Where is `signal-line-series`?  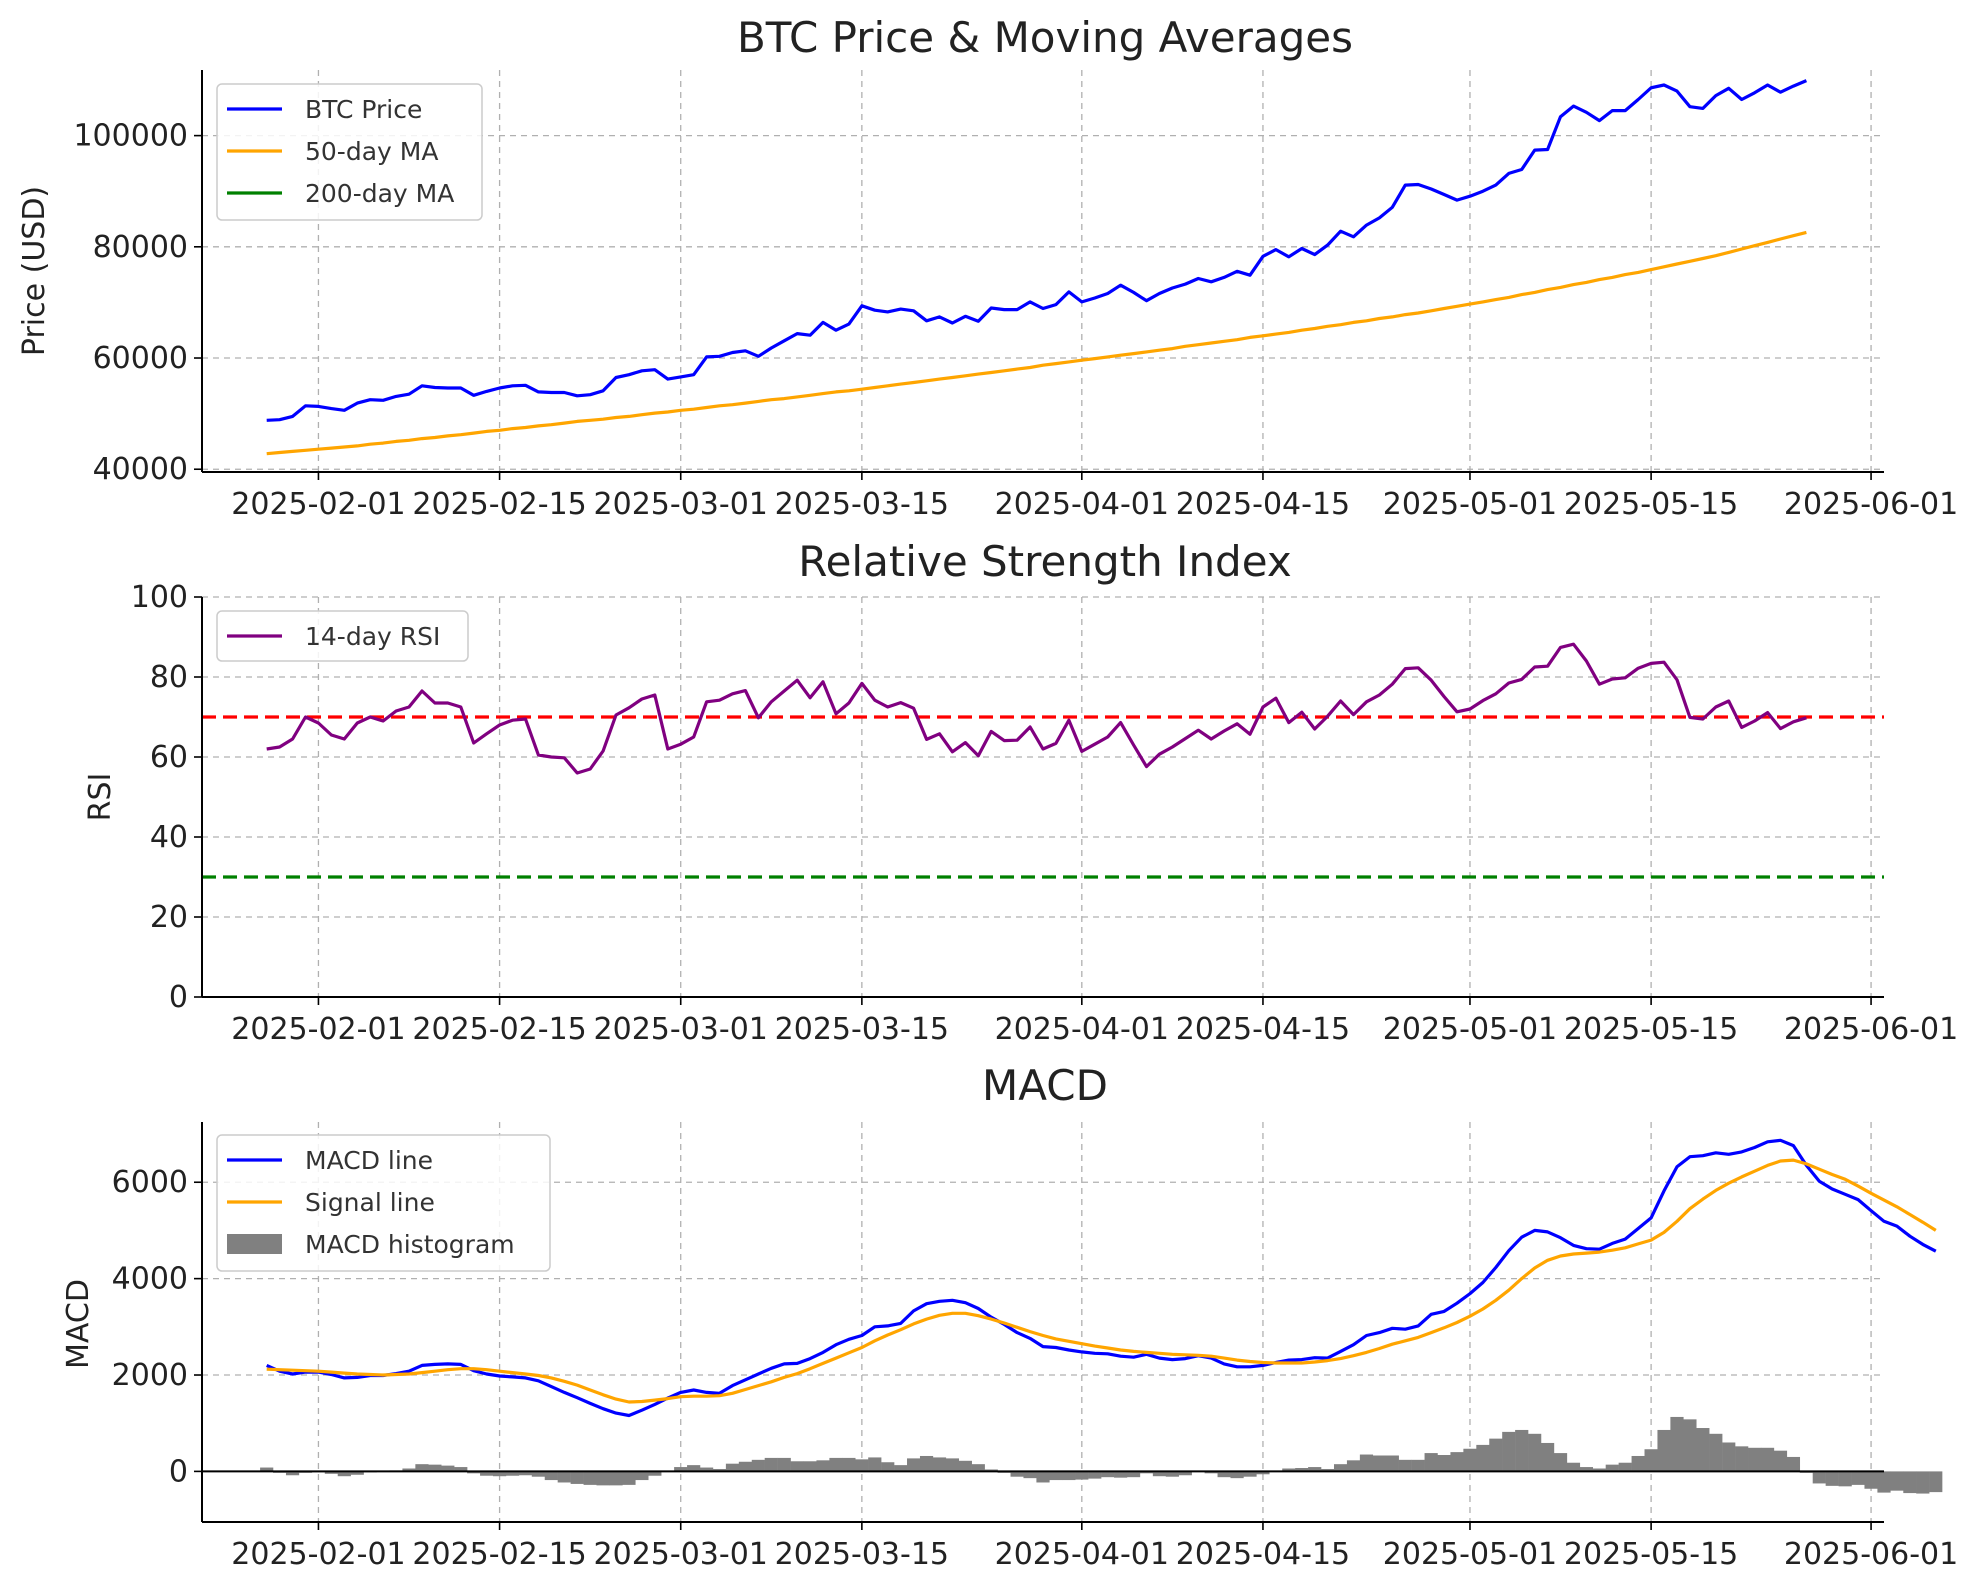 signal-line-series is located at coordinates (1101, 1281).